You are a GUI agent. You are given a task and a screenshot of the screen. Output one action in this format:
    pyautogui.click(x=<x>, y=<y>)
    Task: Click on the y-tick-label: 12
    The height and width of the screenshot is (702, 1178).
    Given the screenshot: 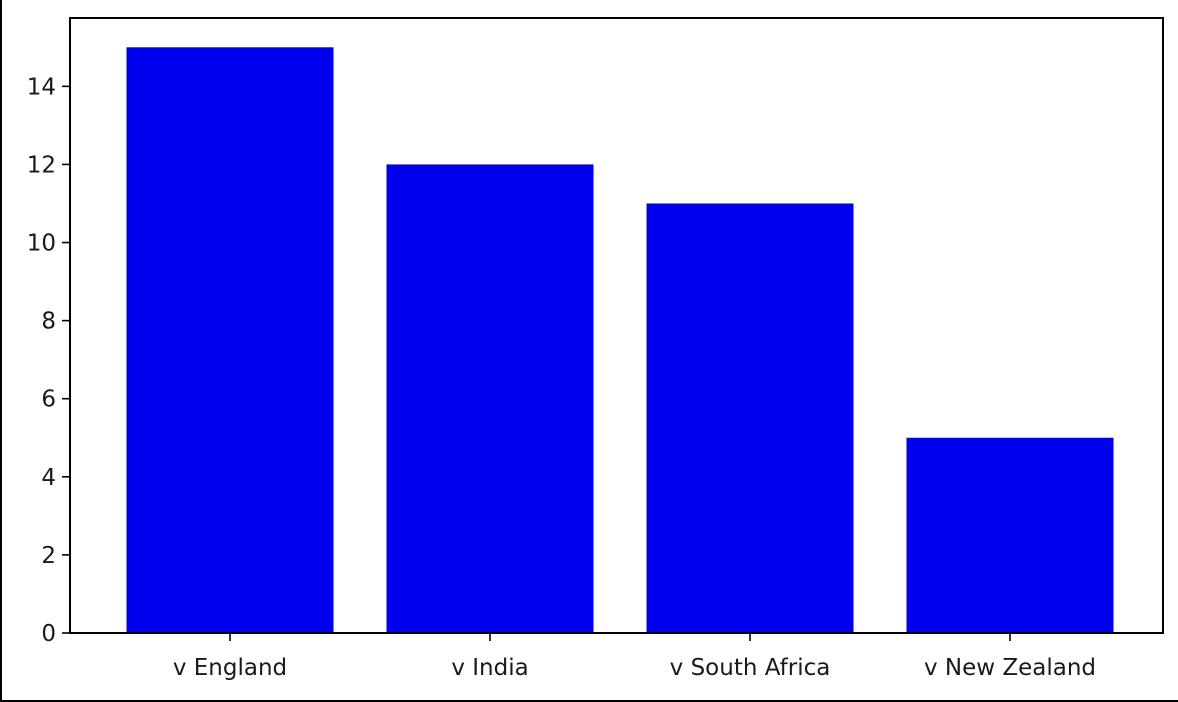 What is the action you would take?
    pyautogui.click(x=41, y=165)
    